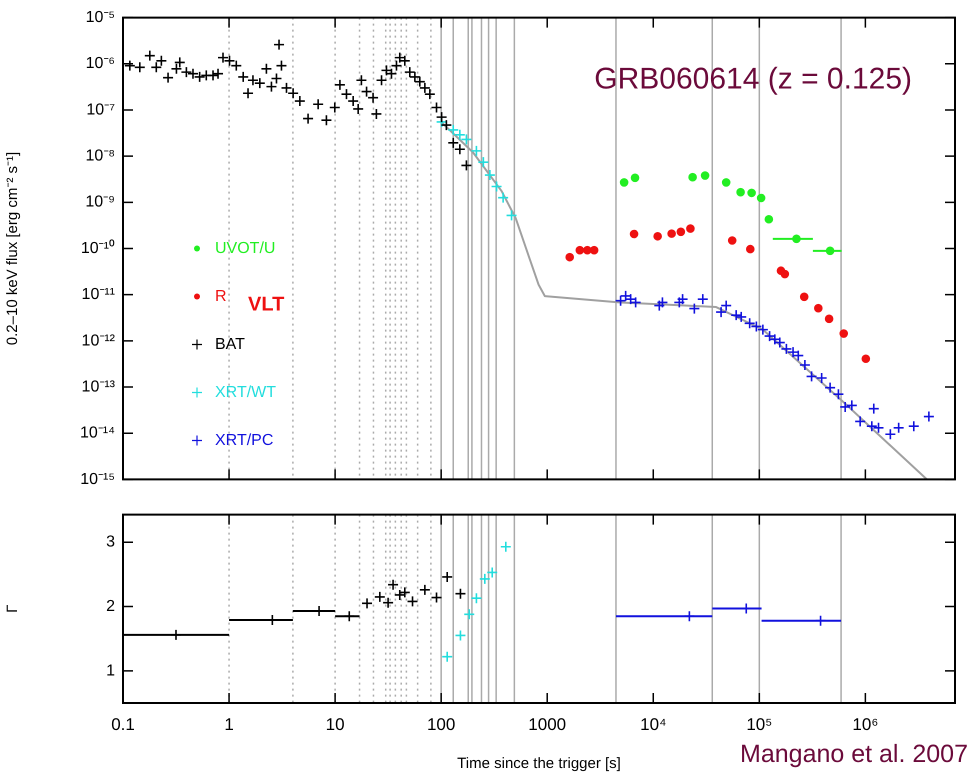  I want to click on y-tick-label: 2, so click(111, 606).